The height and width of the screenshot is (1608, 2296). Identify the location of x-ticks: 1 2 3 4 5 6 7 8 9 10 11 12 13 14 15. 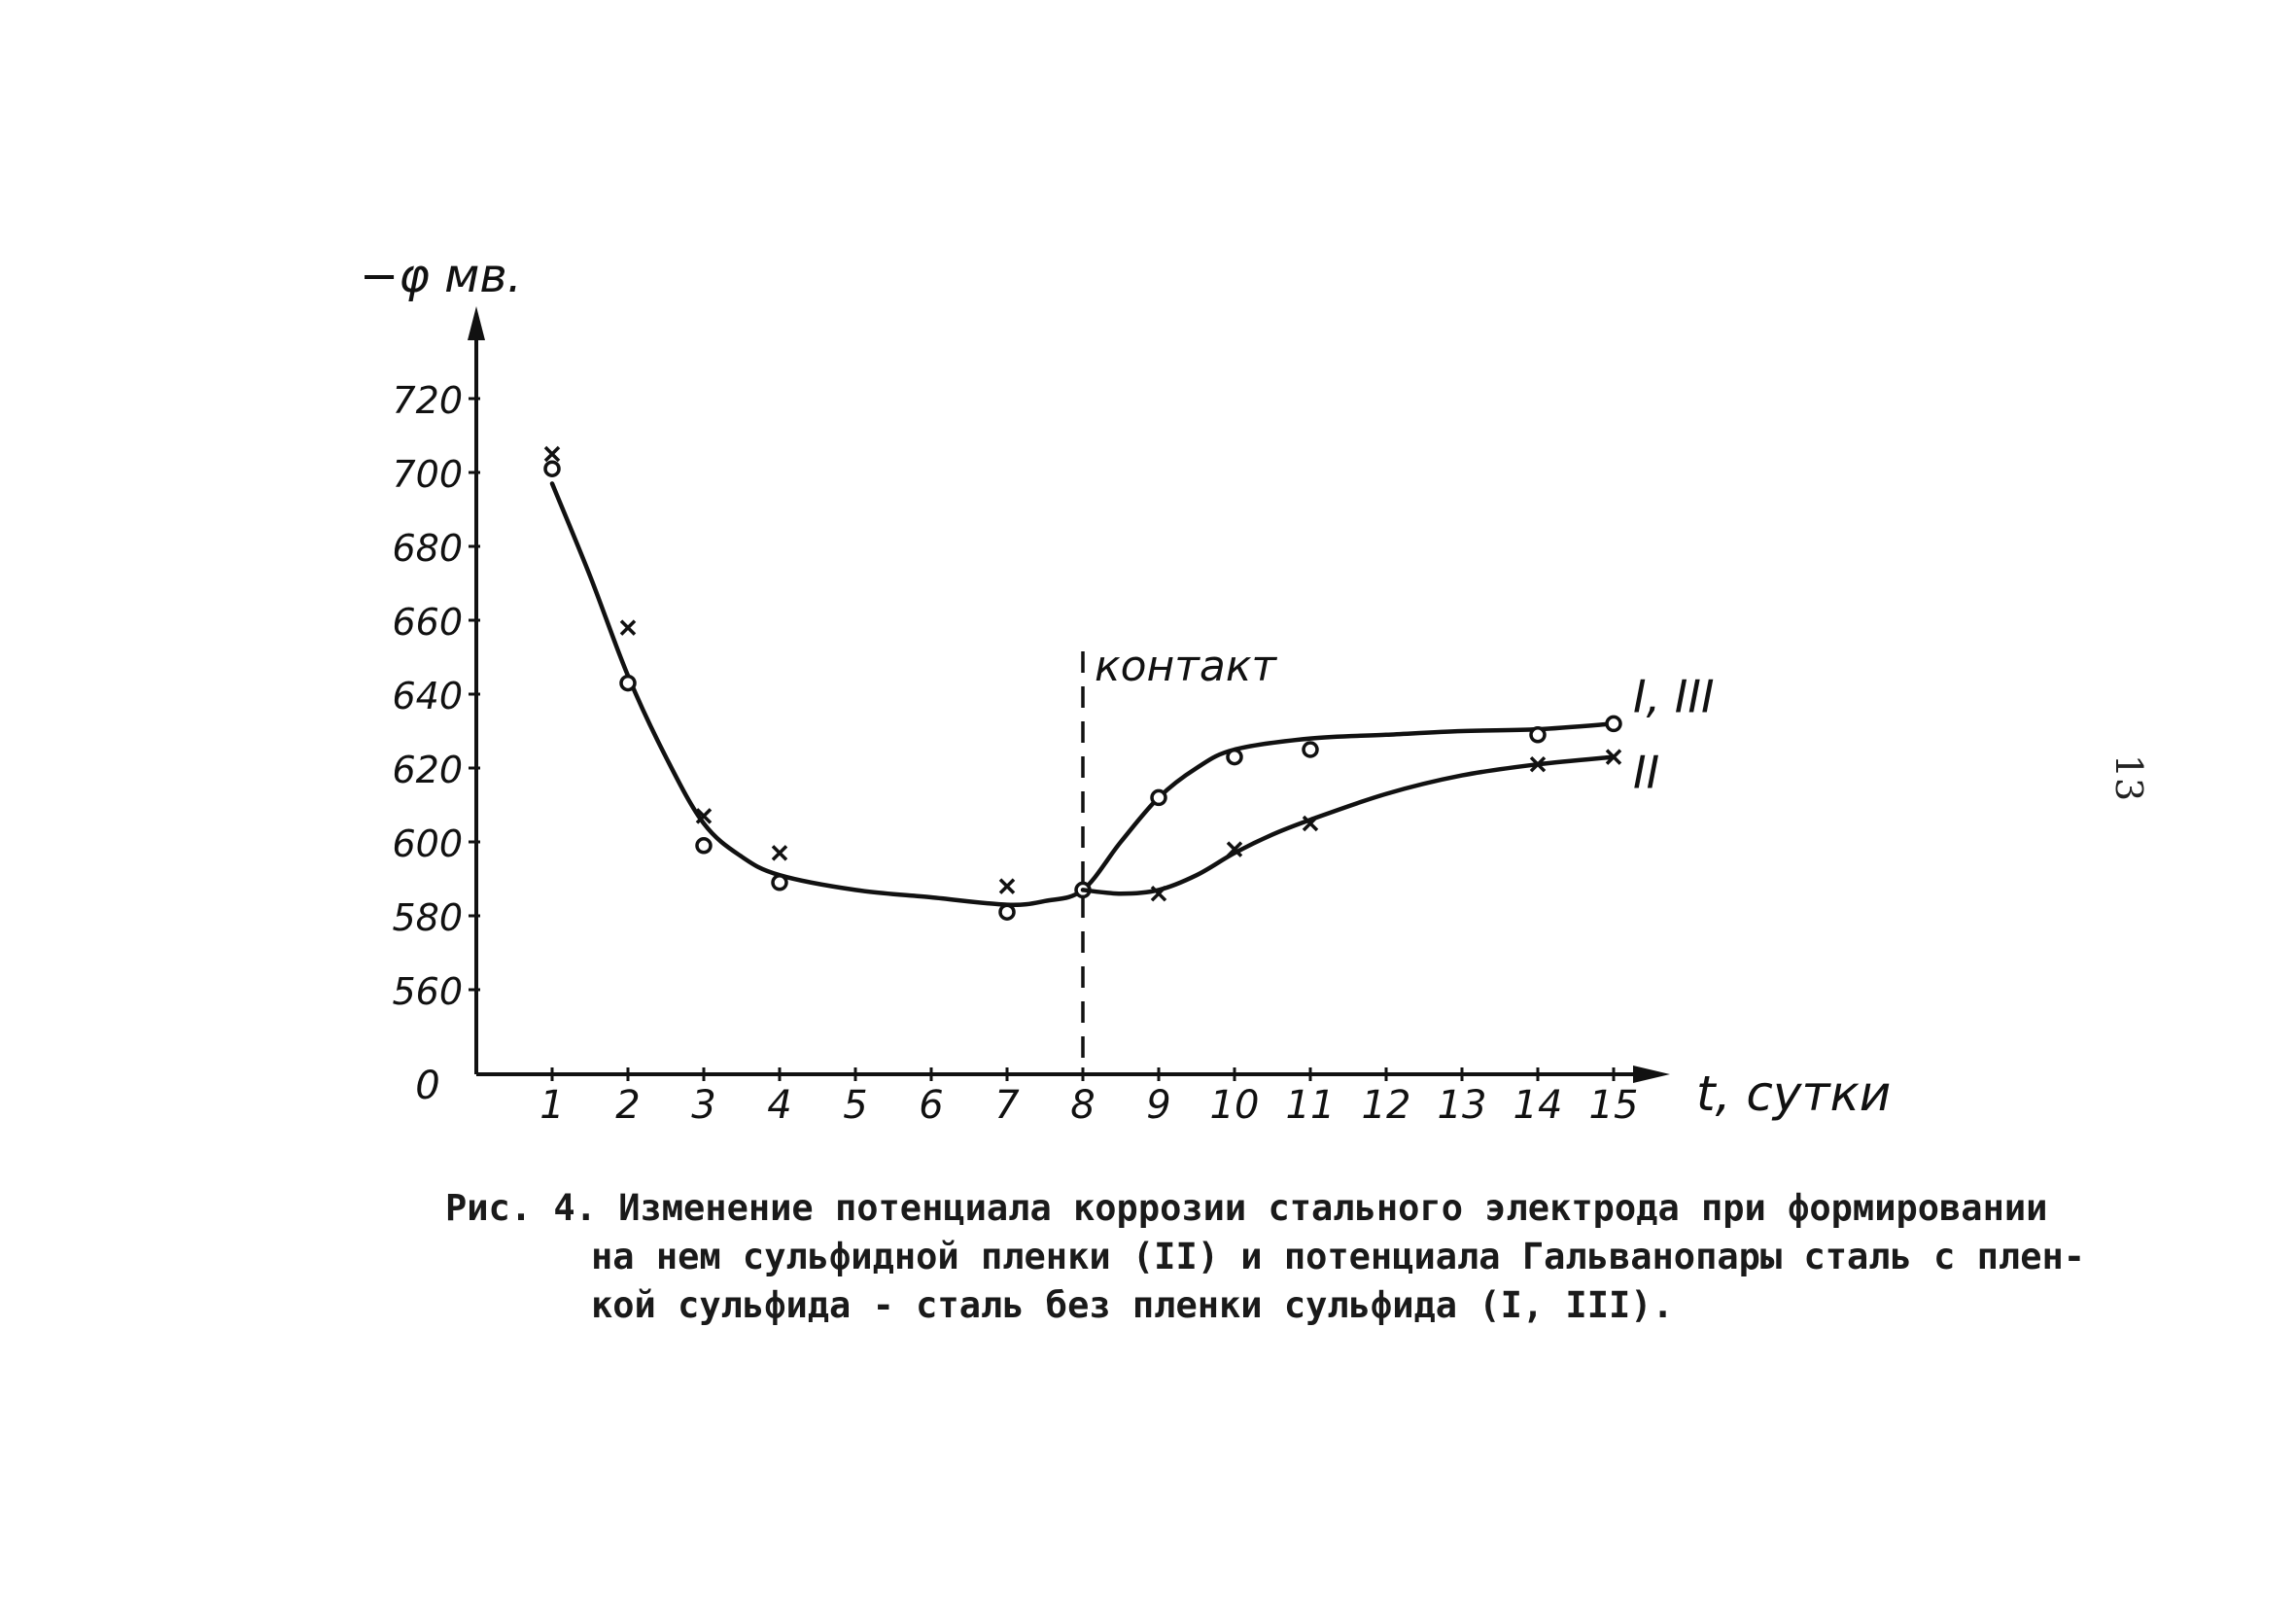
(1088, 1097).